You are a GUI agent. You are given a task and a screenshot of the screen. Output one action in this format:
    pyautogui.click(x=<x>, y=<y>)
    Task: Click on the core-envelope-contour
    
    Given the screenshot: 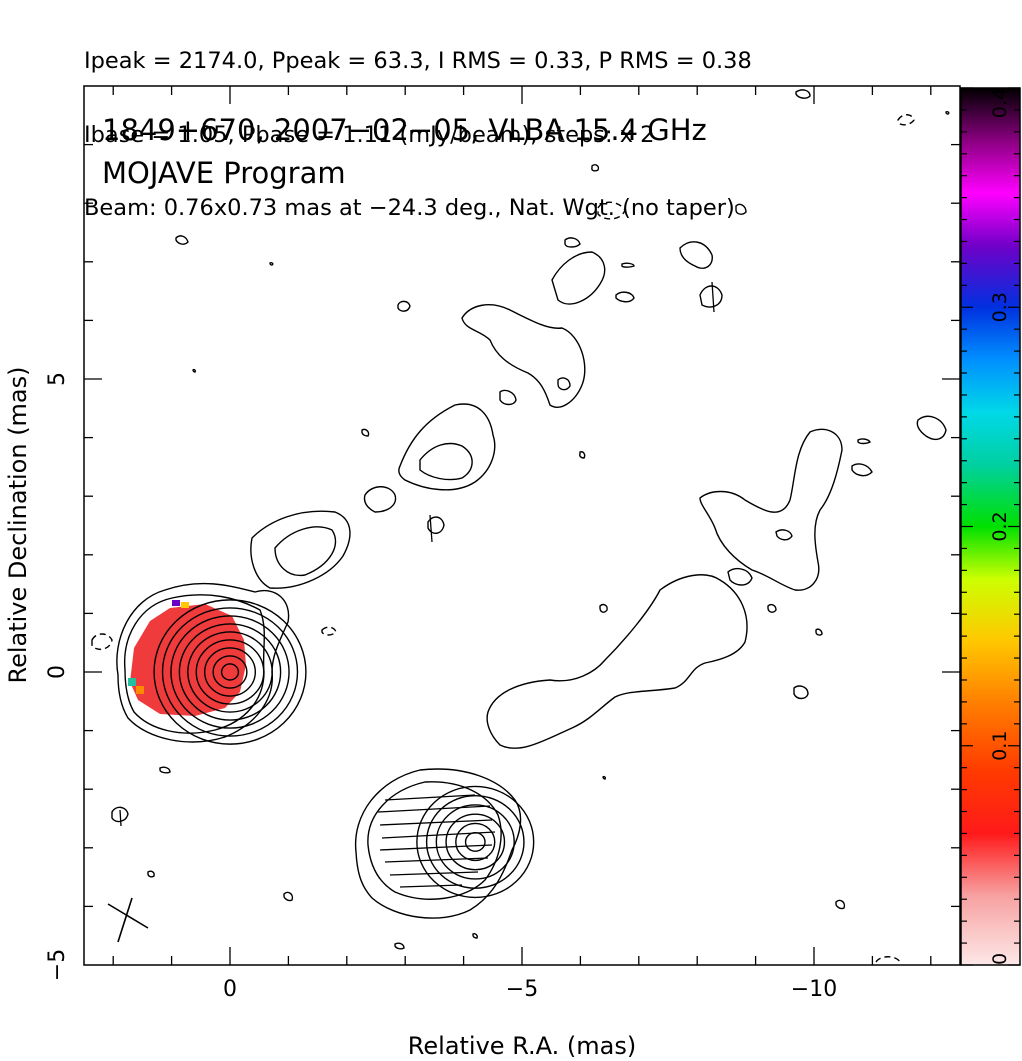 What is the action you would take?
    pyautogui.click(x=203, y=662)
    